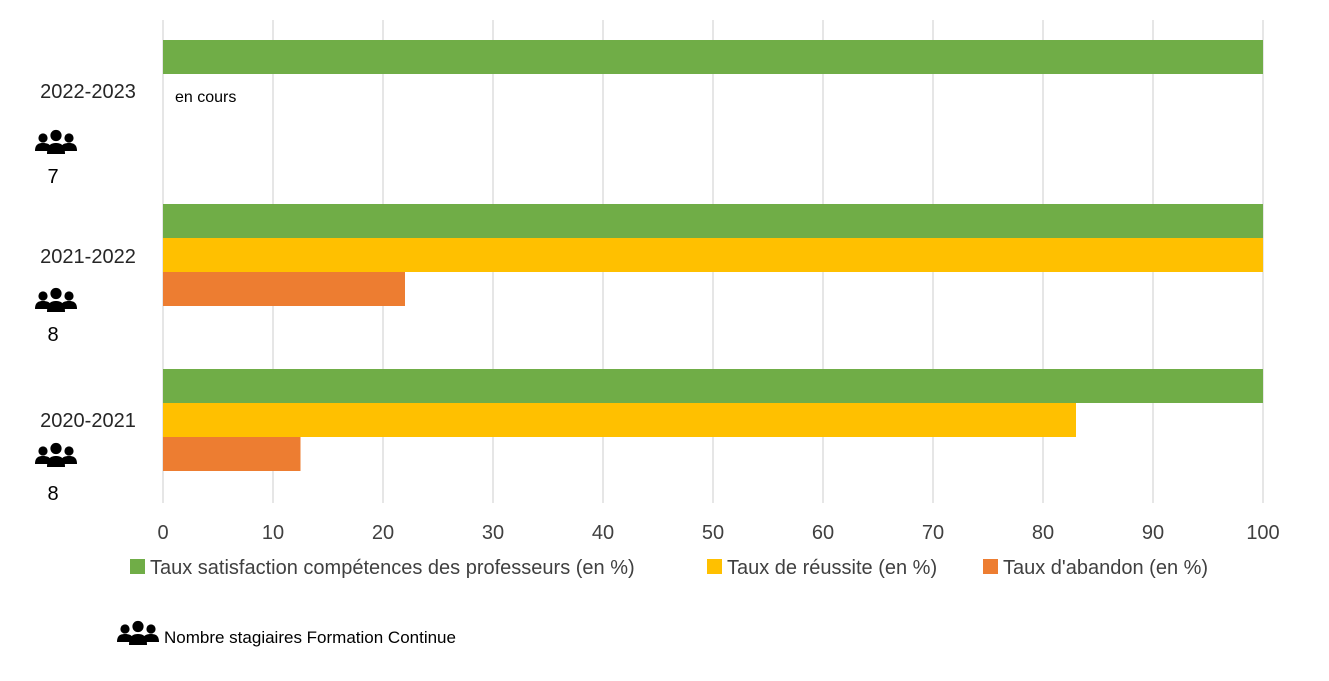 Image resolution: width=1329 pixels, height=681 pixels. Describe the element at coordinates (232, 454) in the screenshot. I see `bar-2020-2021-abandon` at that location.